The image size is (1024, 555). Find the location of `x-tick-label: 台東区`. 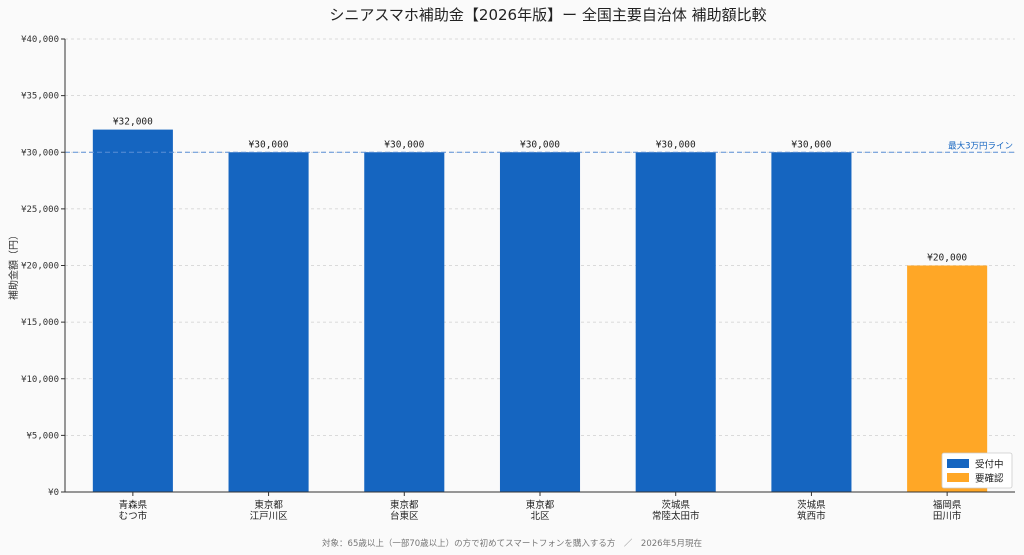

x-tick-label: 台東区 is located at coordinates (404, 516).